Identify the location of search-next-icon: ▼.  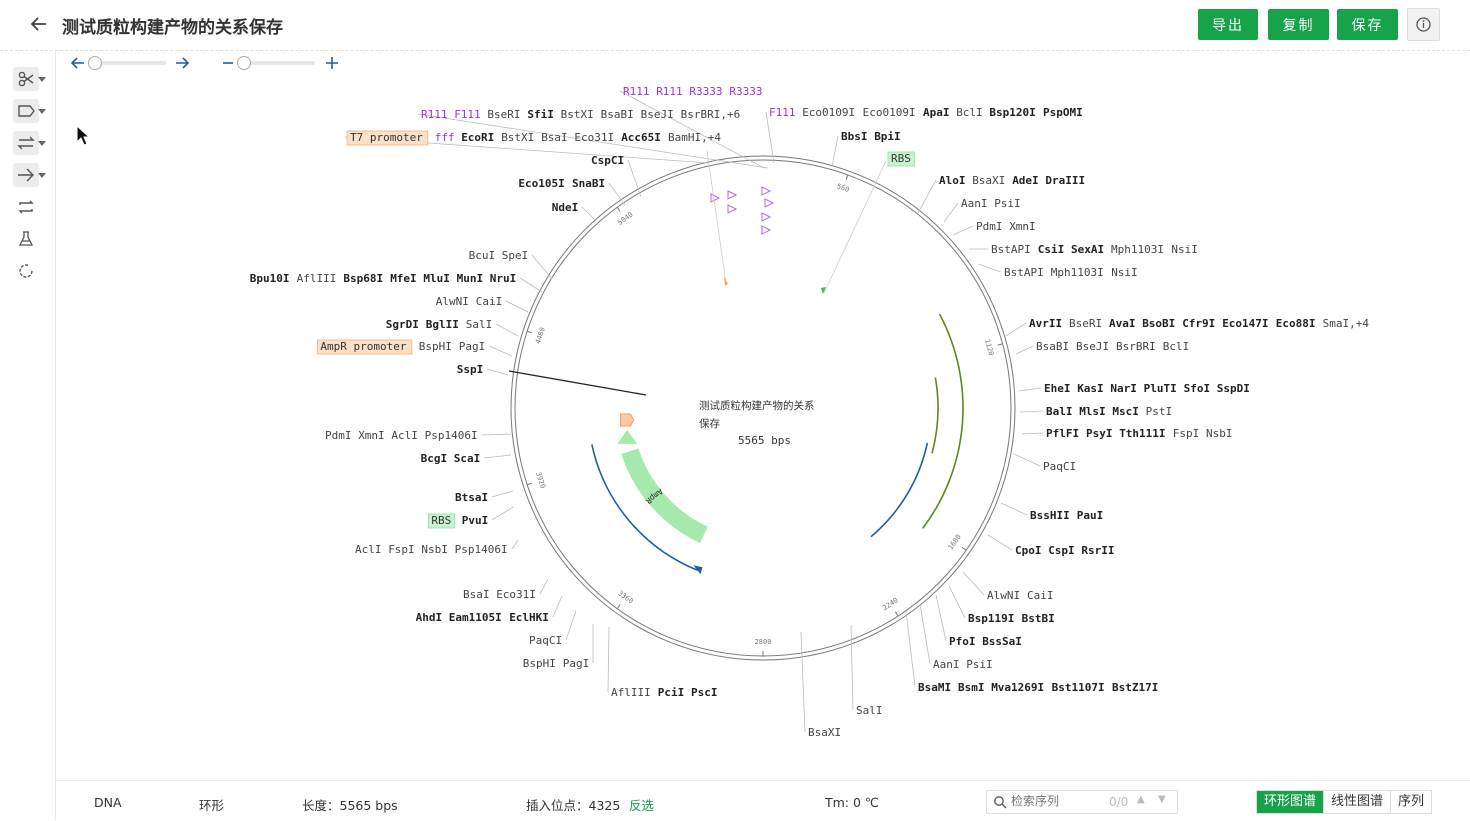
(1162, 799).